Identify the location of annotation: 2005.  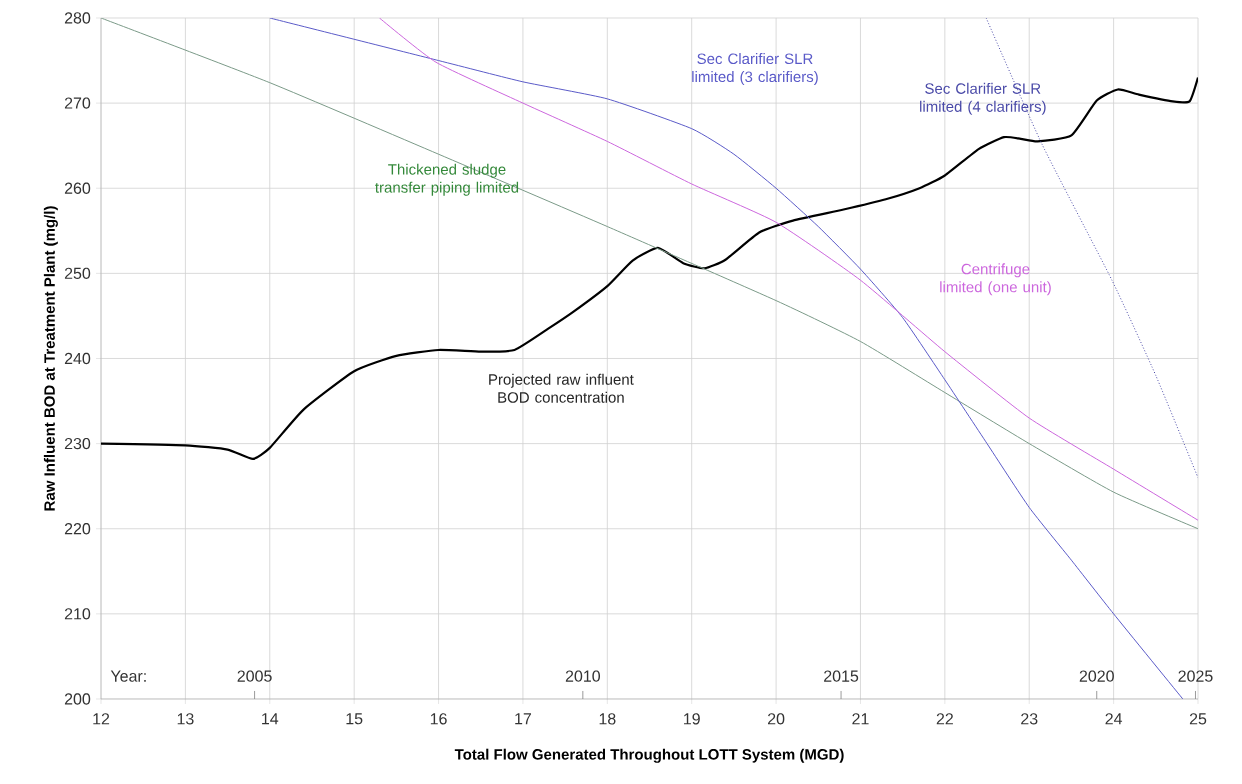
(254, 676).